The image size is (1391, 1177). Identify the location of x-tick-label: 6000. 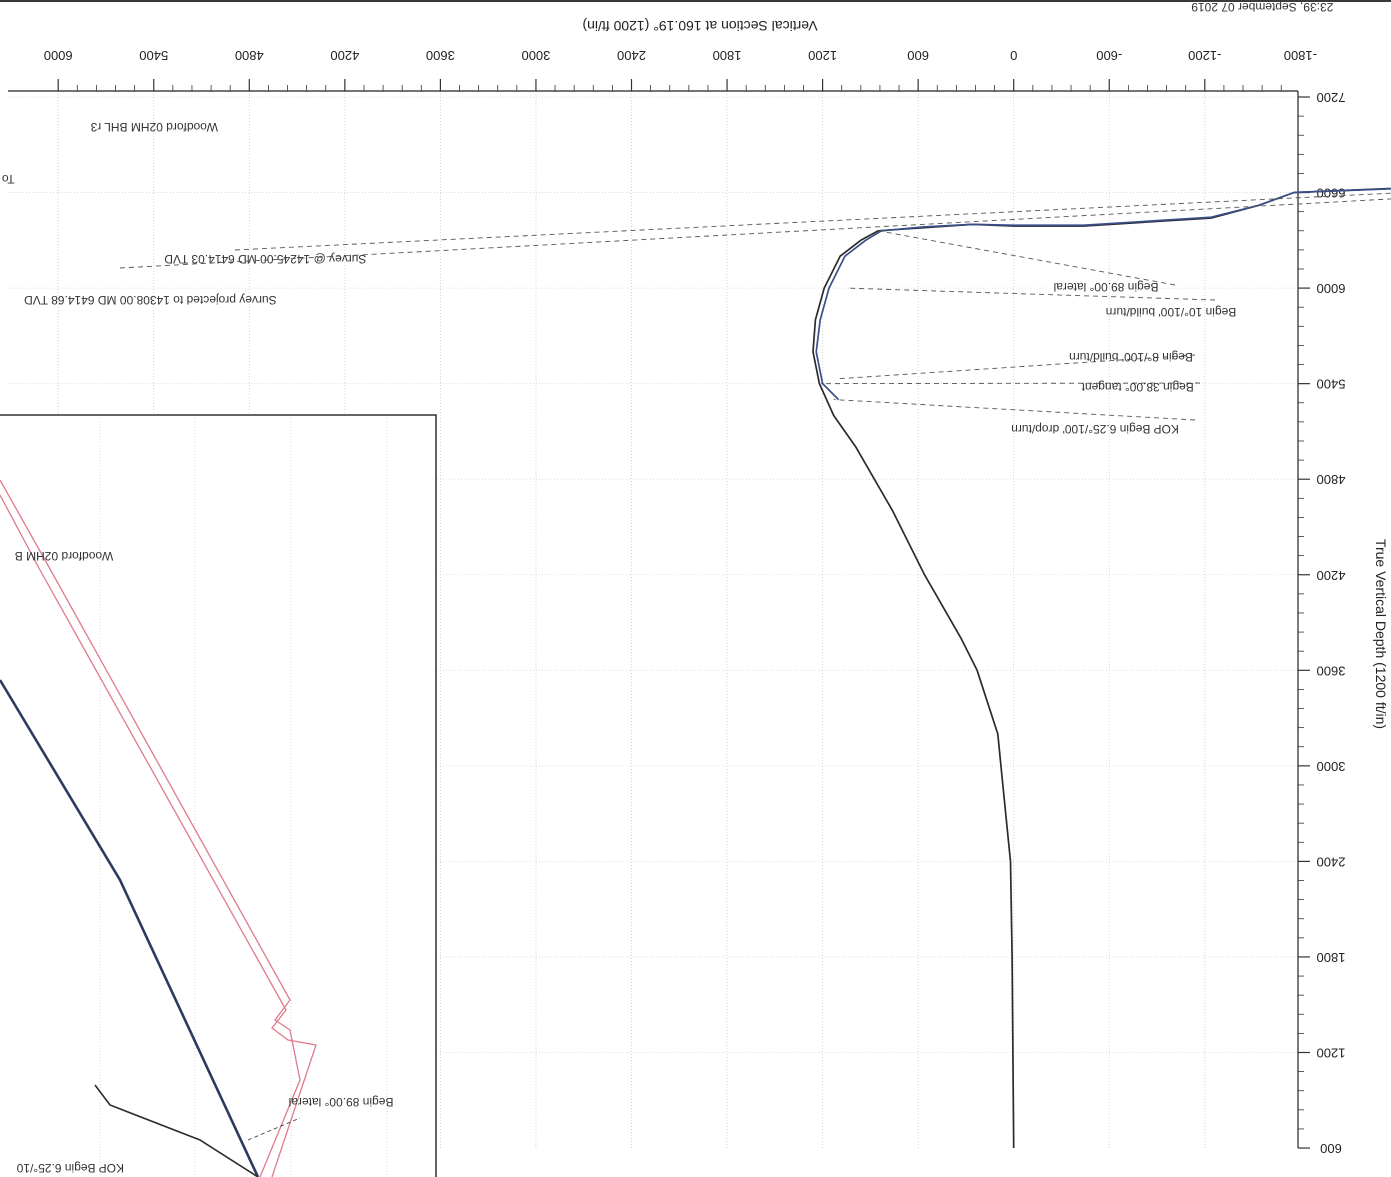
(58, 55).